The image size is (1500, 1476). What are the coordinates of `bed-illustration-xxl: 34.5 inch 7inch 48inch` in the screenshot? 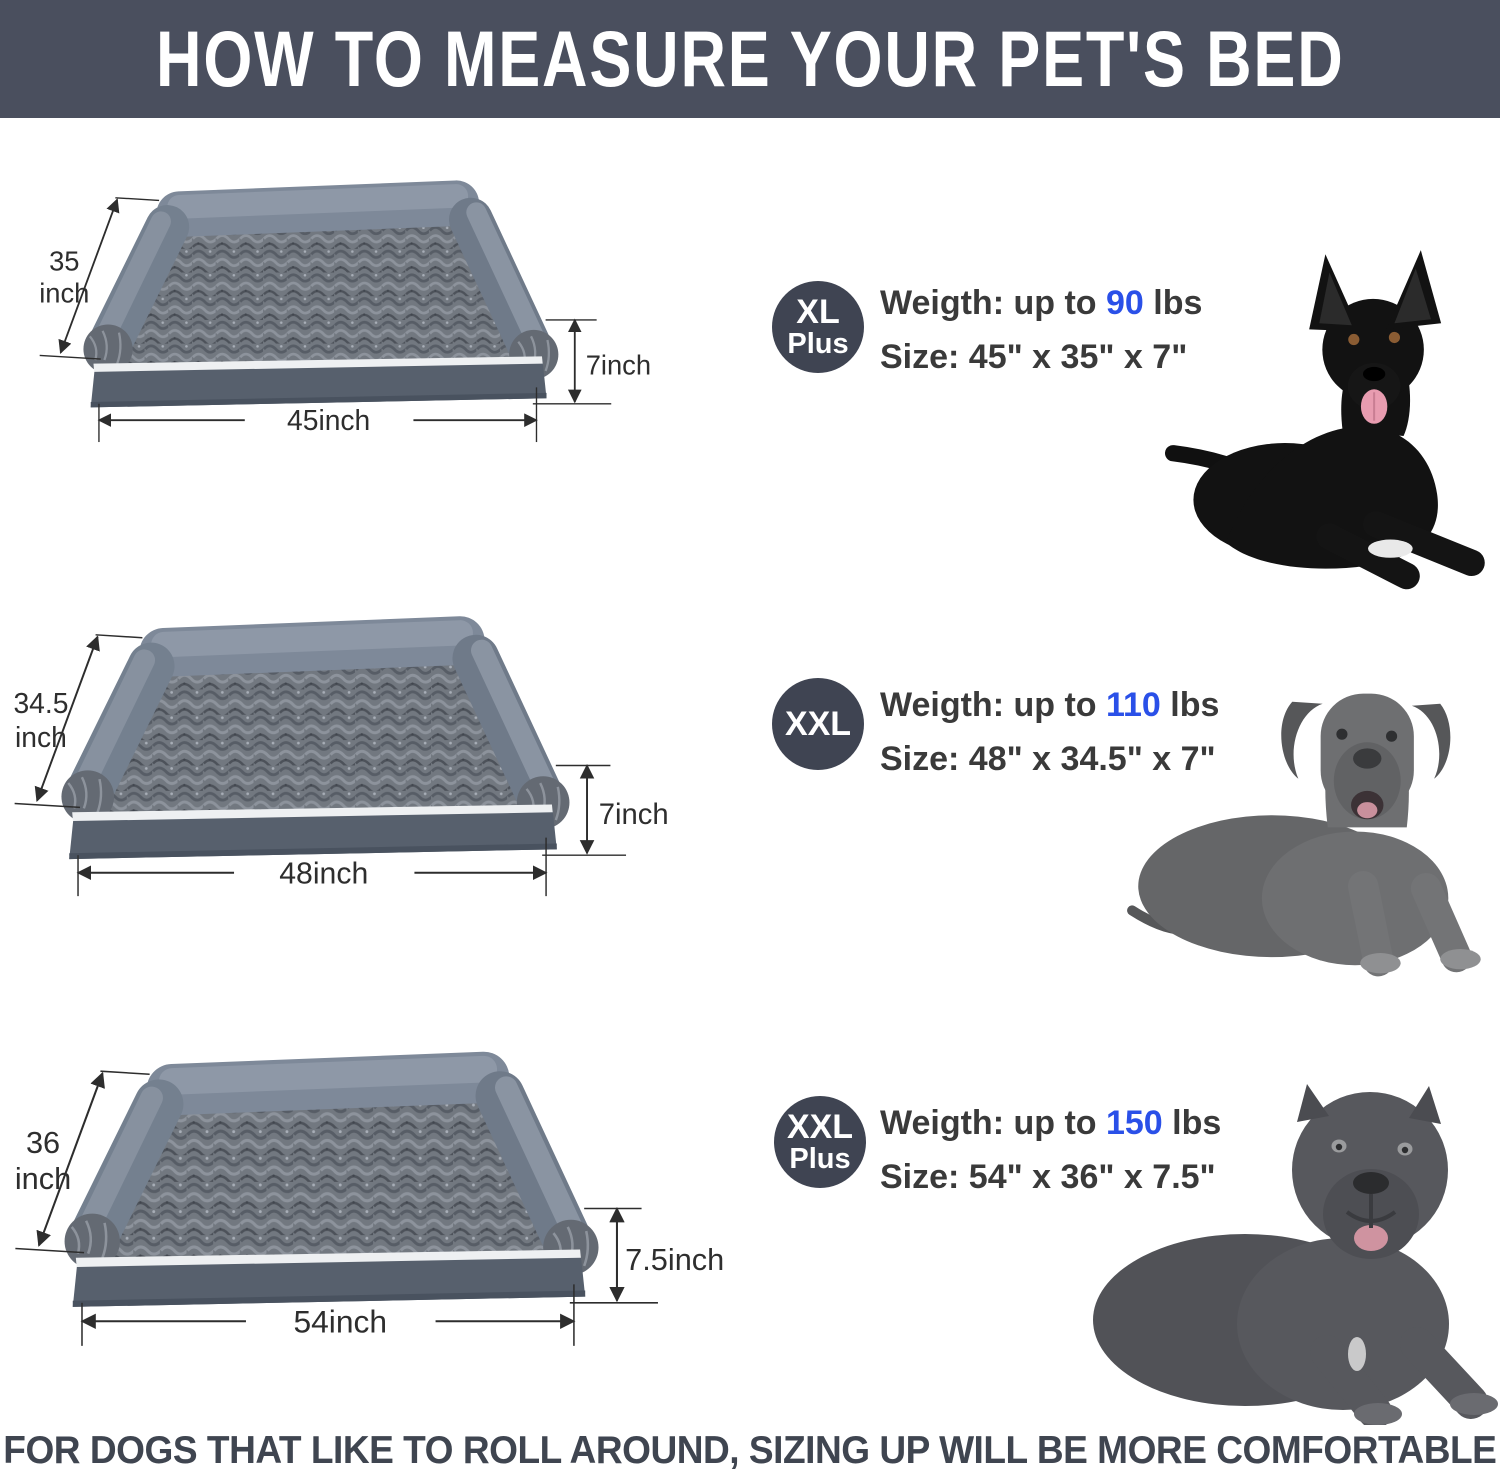 It's located at (341, 756).